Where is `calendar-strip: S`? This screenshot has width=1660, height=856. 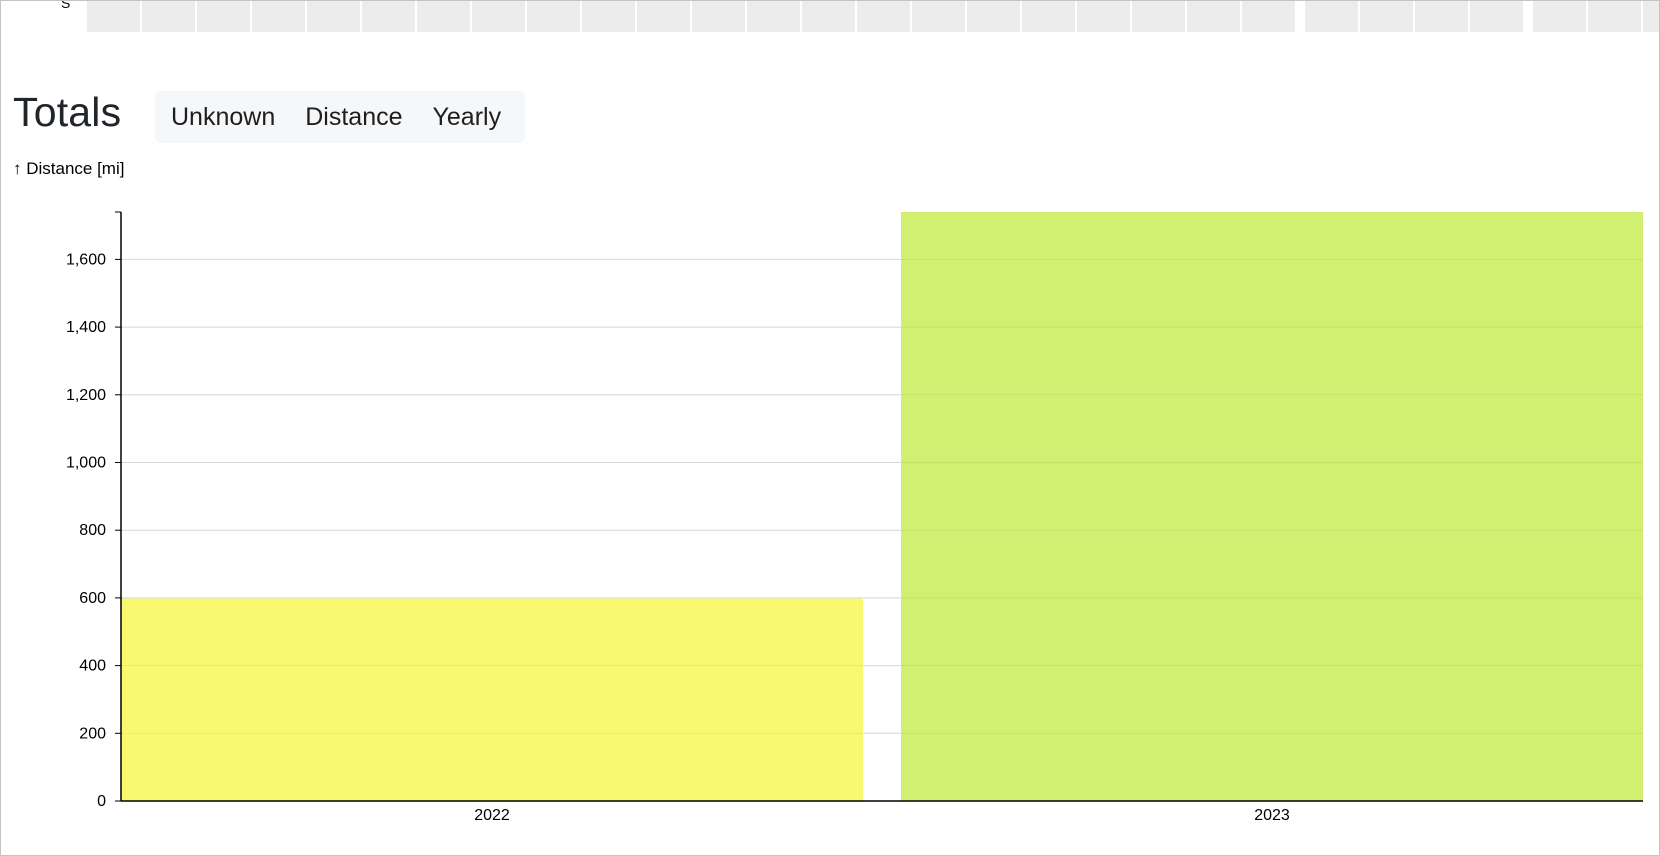 calendar-strip: S is located at coordinates (830, 16).